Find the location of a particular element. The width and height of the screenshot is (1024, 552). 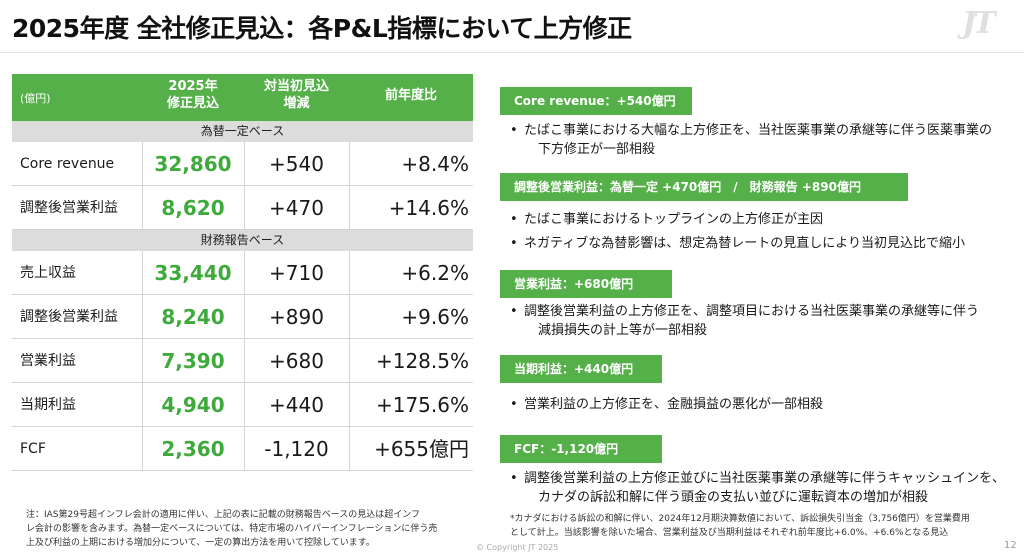

section-header-adj-op-income: 調整後営業利益：為替一定 +470億円 / 財務報告 +890億円 is located at coordinates (704, 187).